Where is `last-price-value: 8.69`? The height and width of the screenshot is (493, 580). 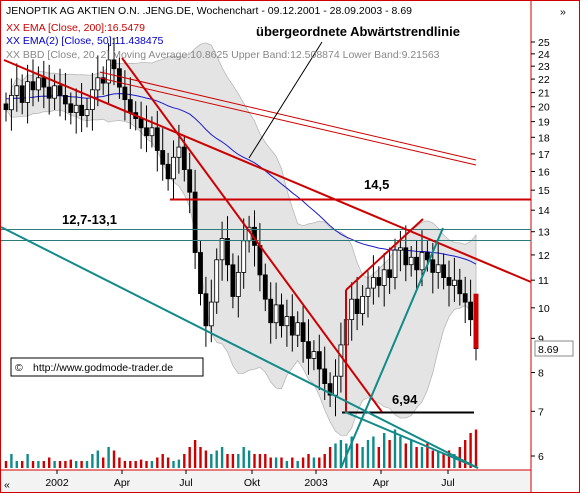 last-price-value: 8.69 is located at coordinates (548, 350).